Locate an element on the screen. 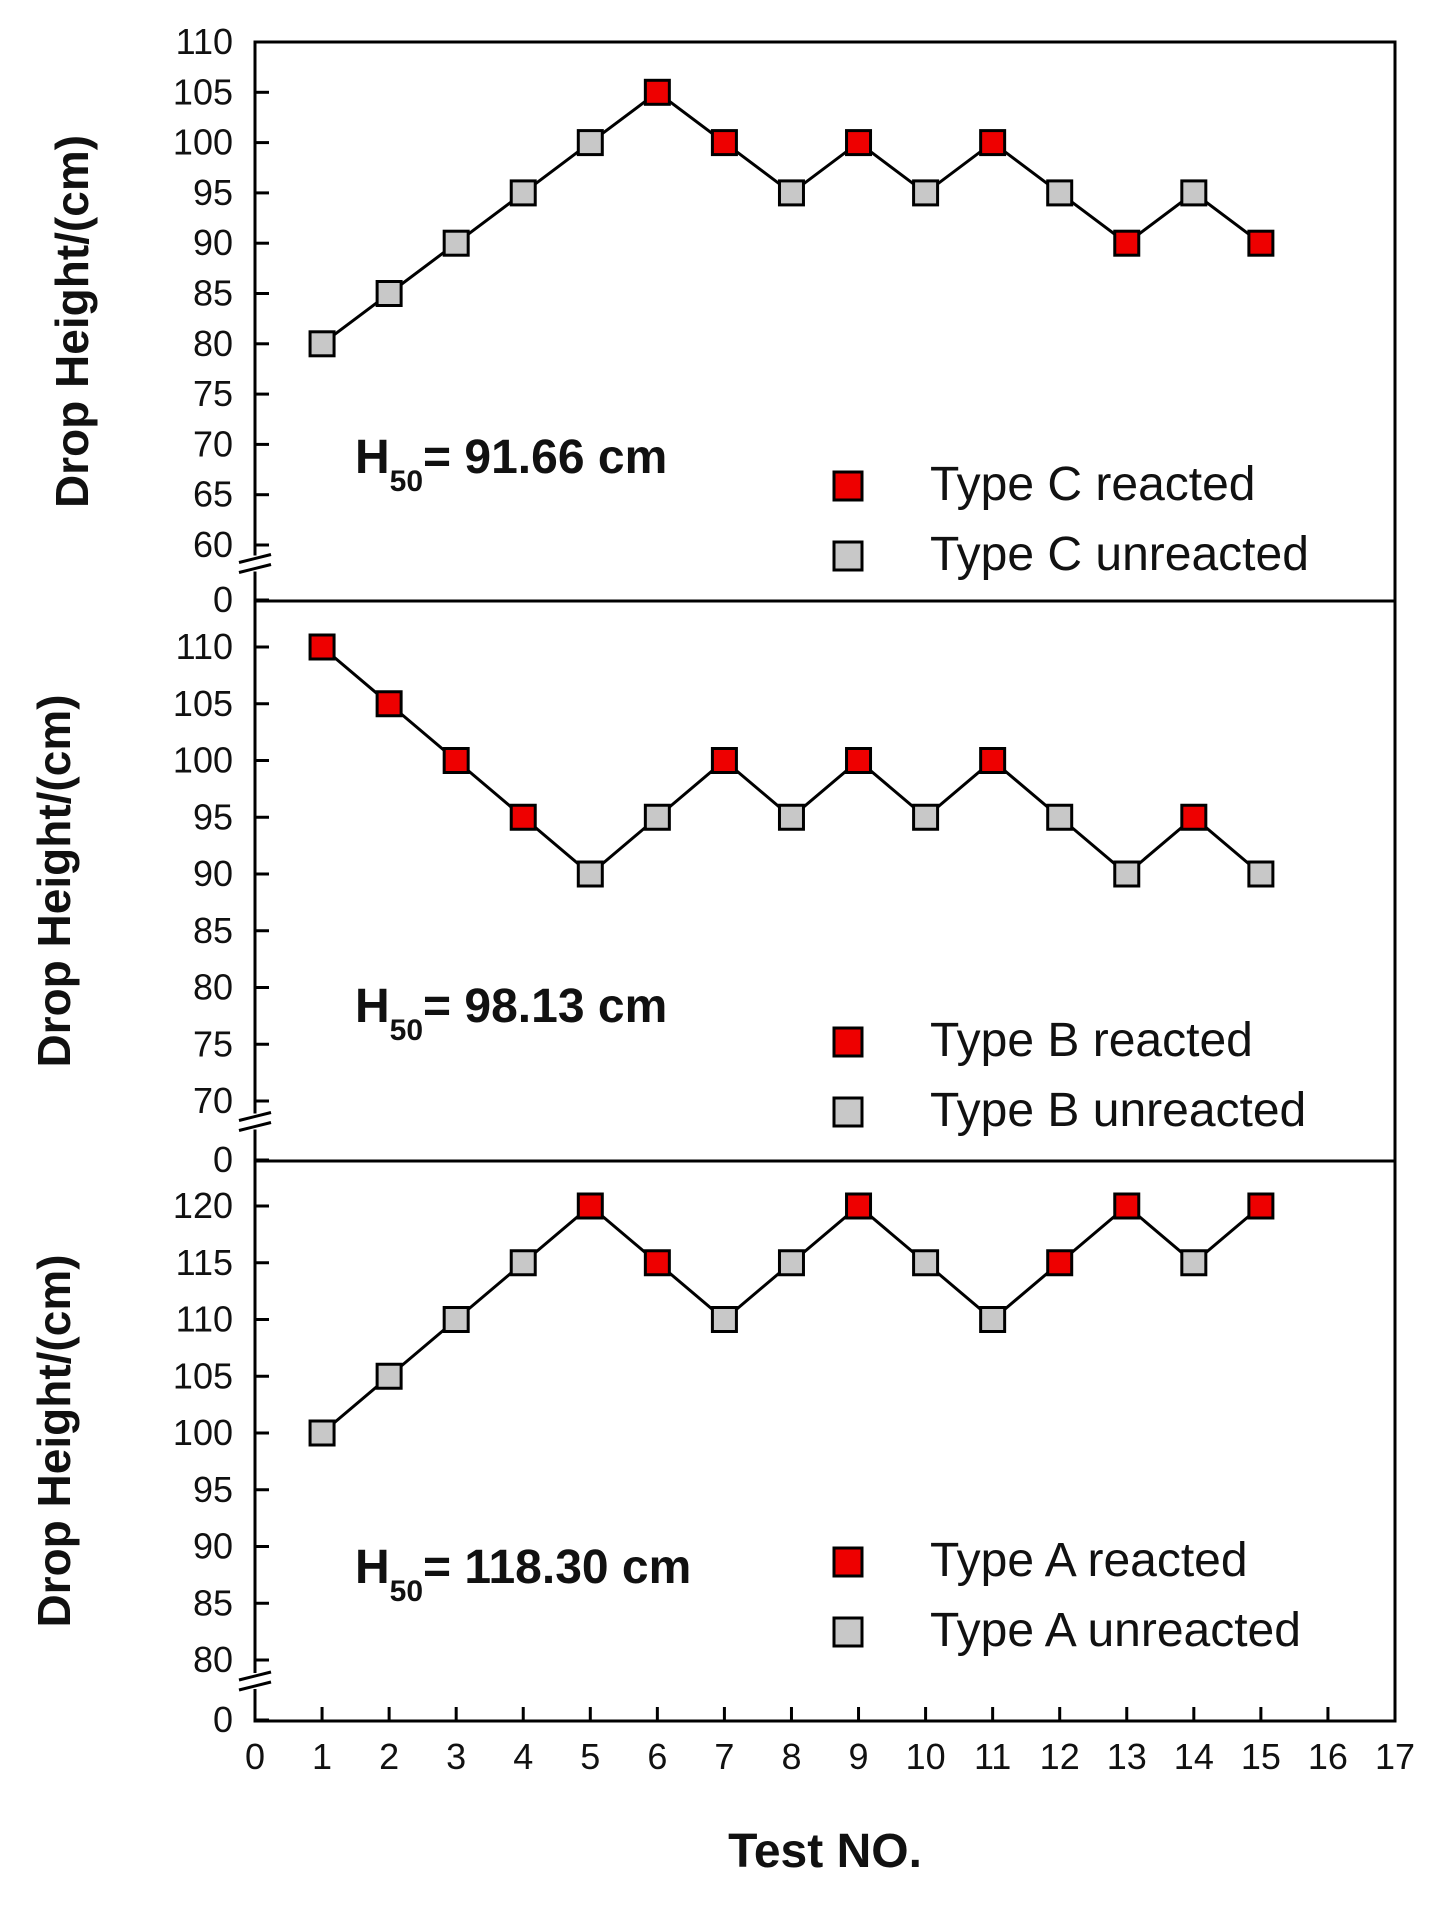  x-tick-label: 10 is located at coordinates (926, 1756).